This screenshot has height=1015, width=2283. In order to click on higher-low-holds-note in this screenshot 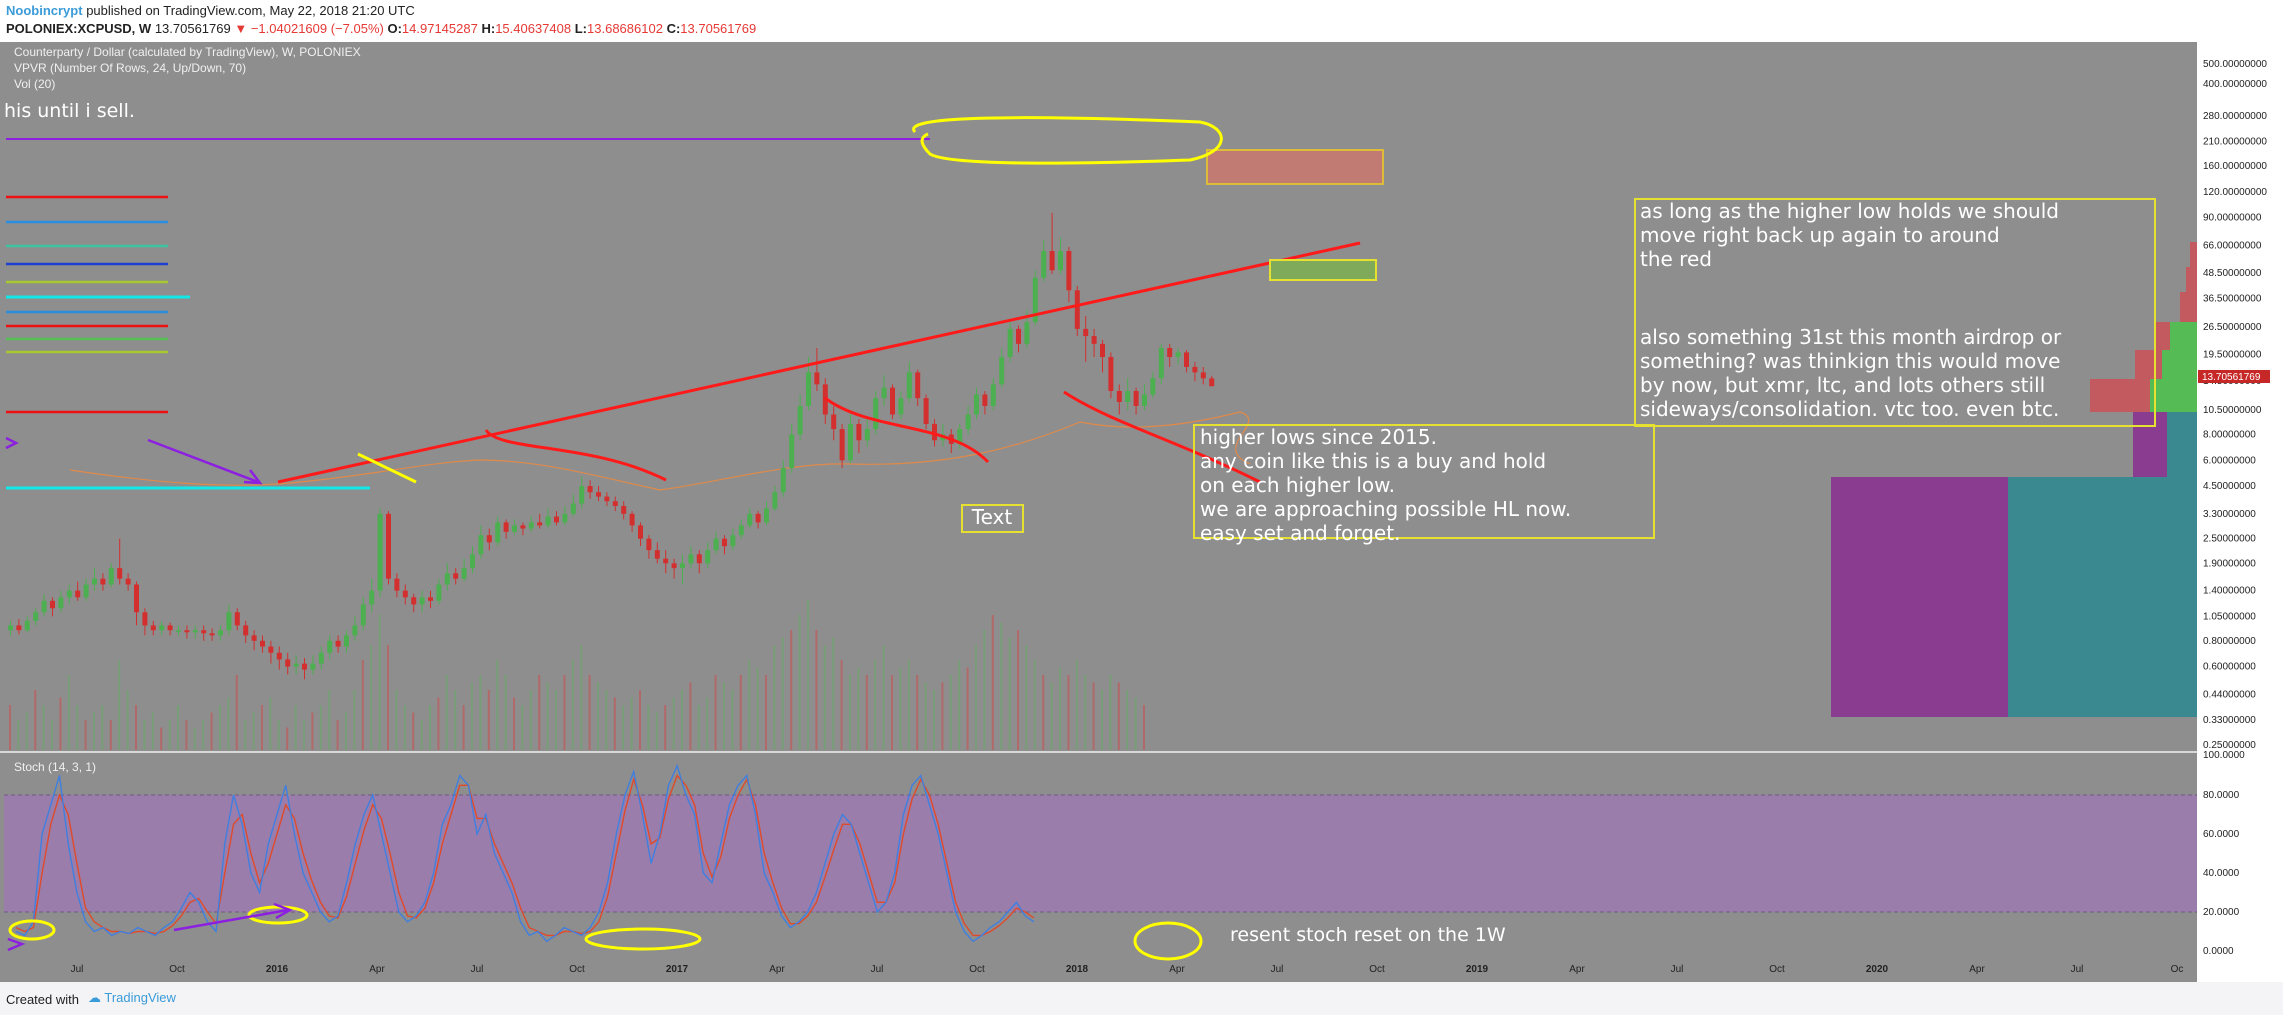, I will do `click(1895, 312)`.